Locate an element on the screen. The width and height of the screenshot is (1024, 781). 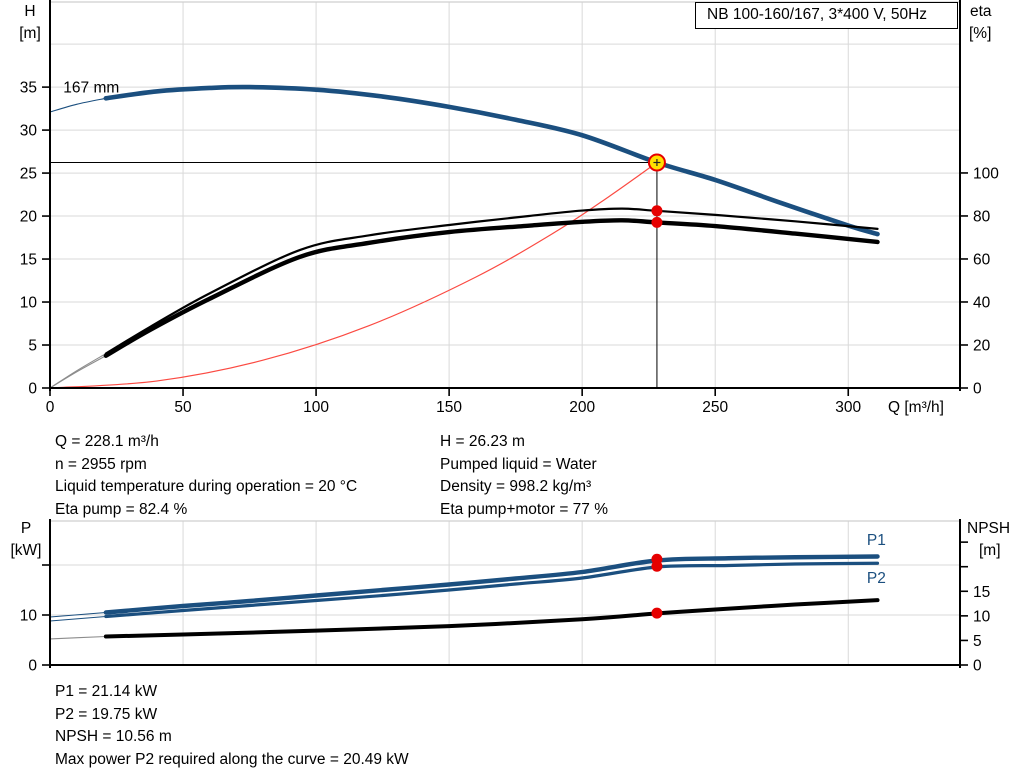
y-right-tick-label: 100 is located at coordinates (986, 173).